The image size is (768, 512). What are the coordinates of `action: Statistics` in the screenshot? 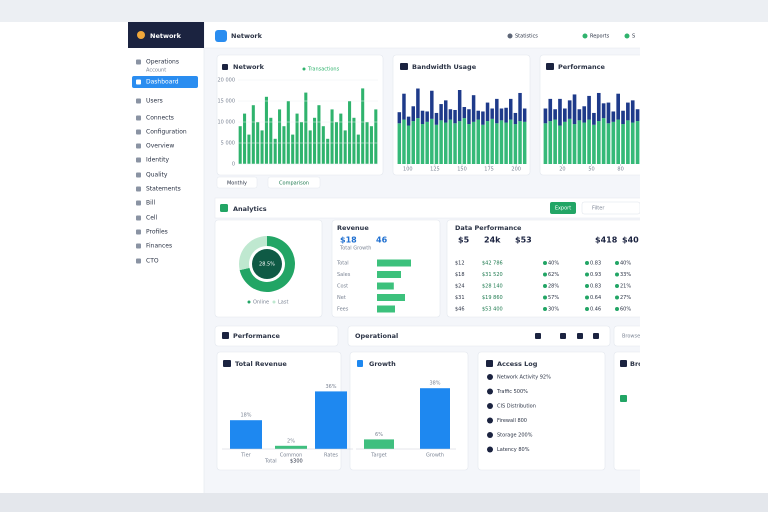 It's located at (526, 37).